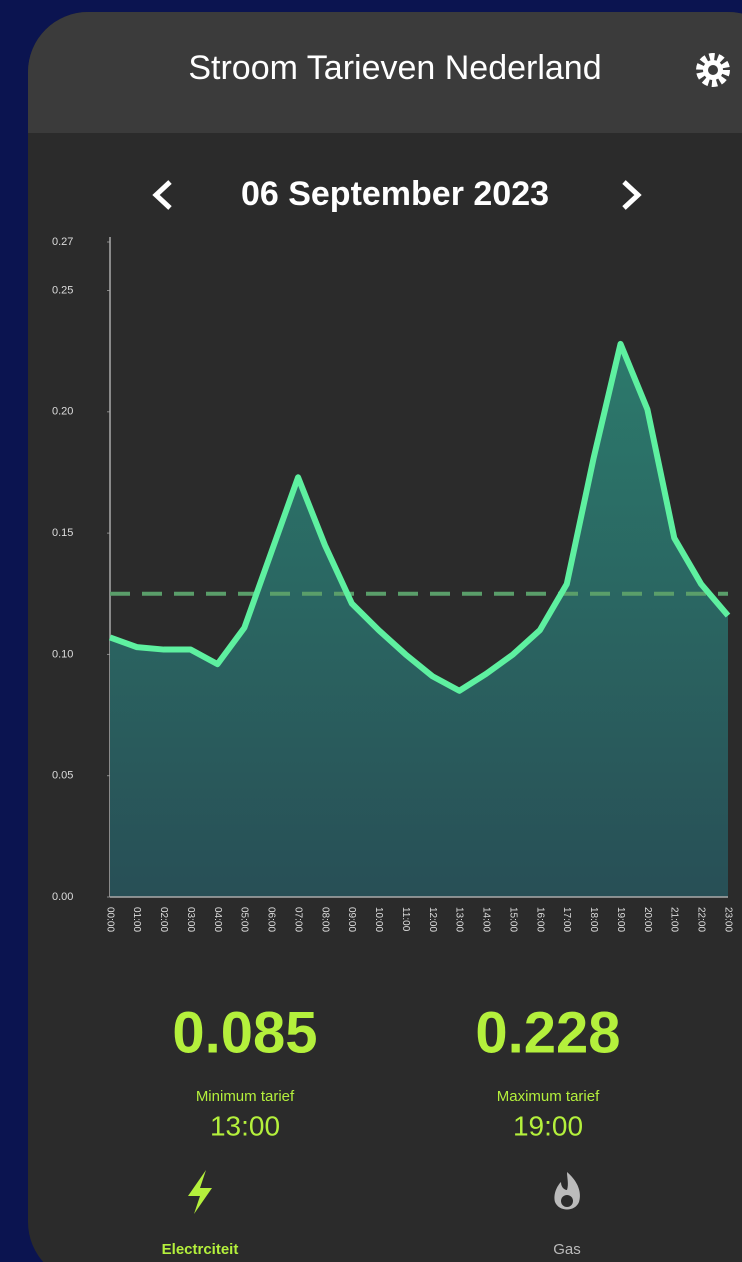 The width and height of the screenshot is (742, 1262). What do you see at coordinates (200, 1249) in the screenshot?
I see `nav-label: Electrciteit` at bounding box center [200, 1249].